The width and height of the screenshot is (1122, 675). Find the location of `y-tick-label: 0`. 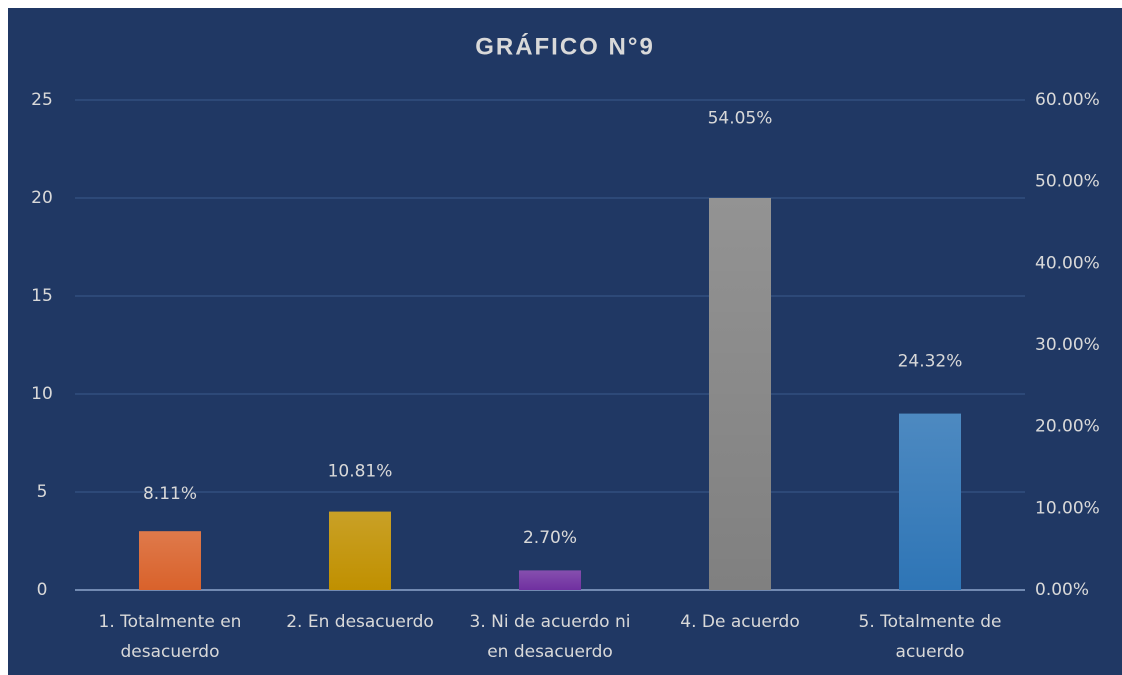

y-tick-label: 0 is located at coordinates (42, 590).